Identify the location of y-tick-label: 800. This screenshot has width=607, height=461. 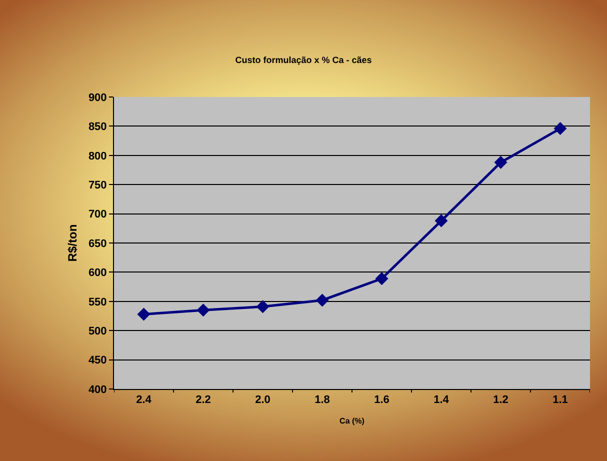
(97, 156).